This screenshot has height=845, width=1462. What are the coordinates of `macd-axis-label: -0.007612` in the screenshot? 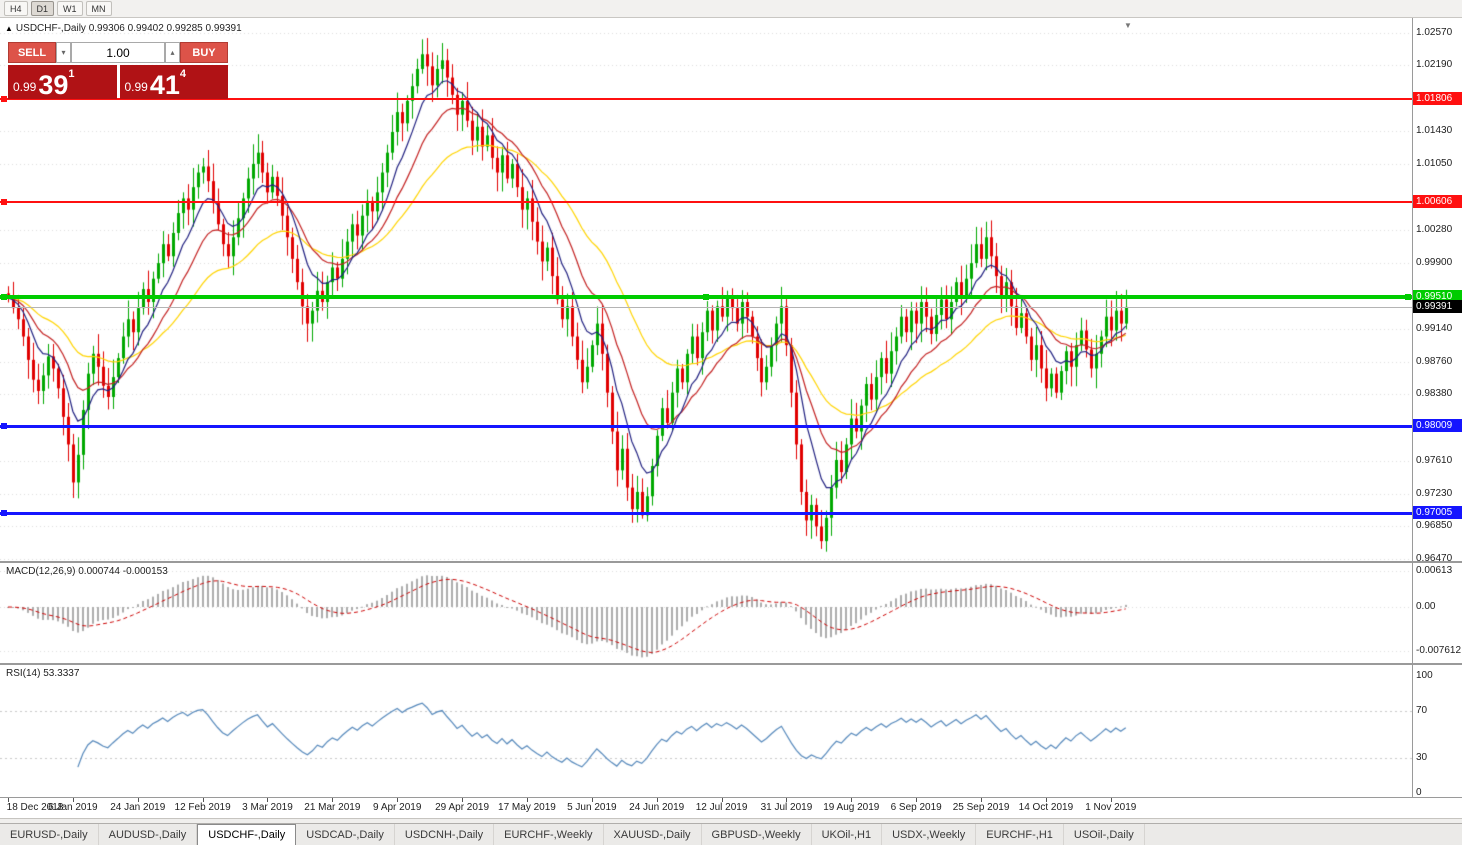 It's located at (1439, 651).